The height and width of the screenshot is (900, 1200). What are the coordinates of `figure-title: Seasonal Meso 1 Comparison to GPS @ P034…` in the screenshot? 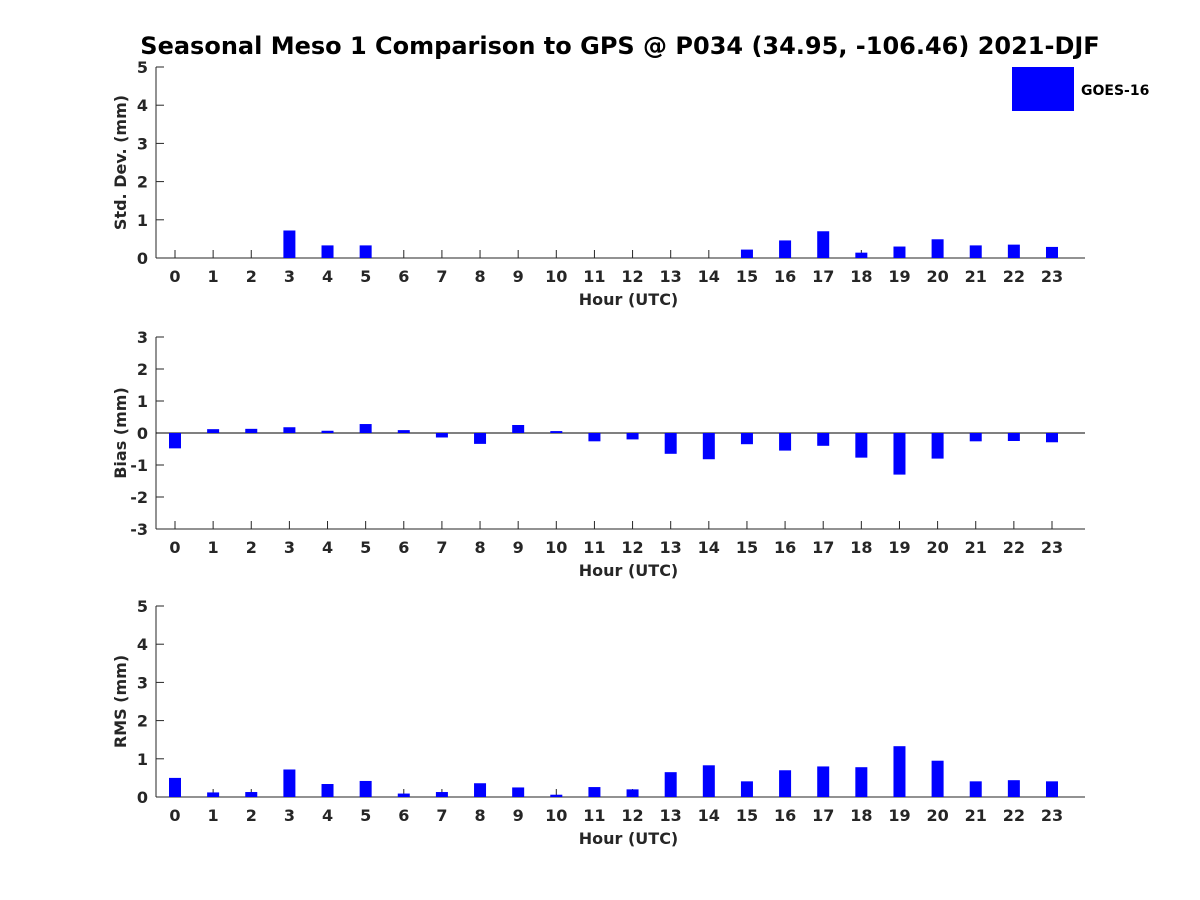 It's located at (619, 46).